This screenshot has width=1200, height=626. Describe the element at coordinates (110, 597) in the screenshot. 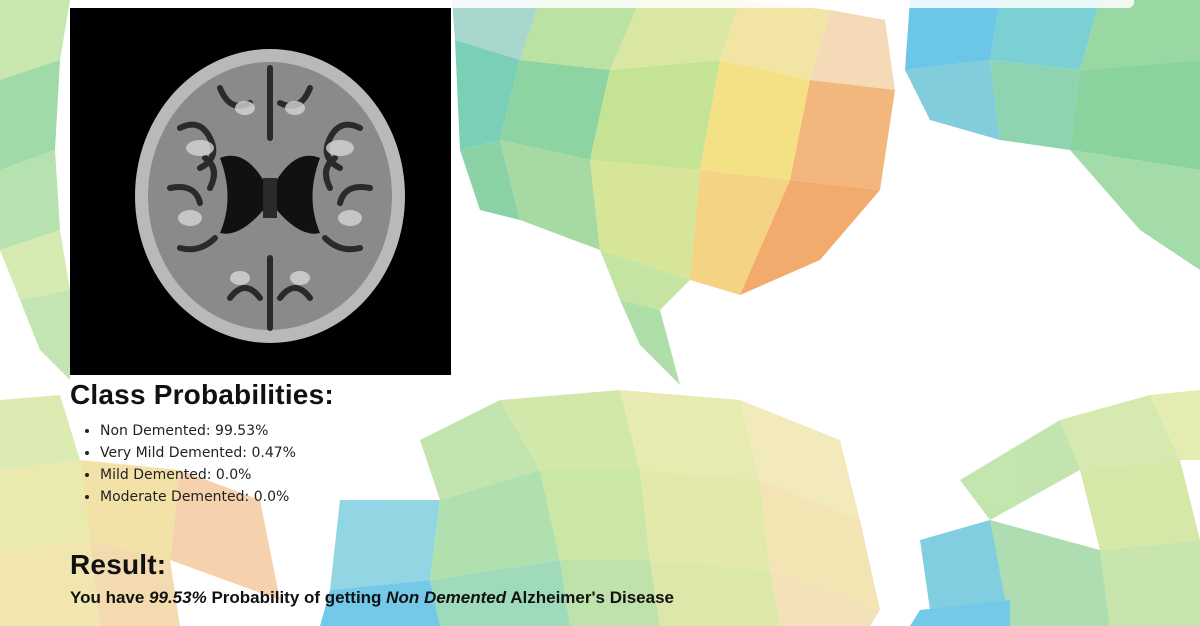

I see `result-prefix: You have` at that location.